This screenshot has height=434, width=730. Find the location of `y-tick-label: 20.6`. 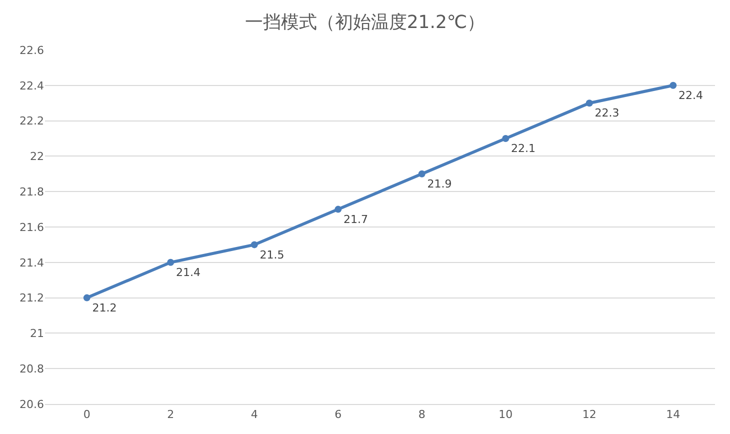

y-tick-label: 20.6 is located at coordinates (32, 404).